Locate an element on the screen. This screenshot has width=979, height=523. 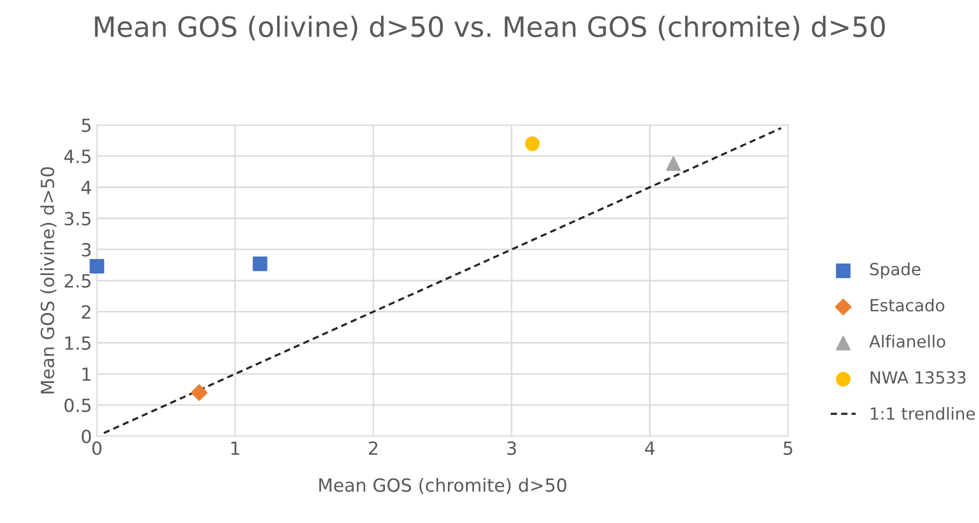
legend-label: 1:1 trendline is located at coordinates (922, 413).